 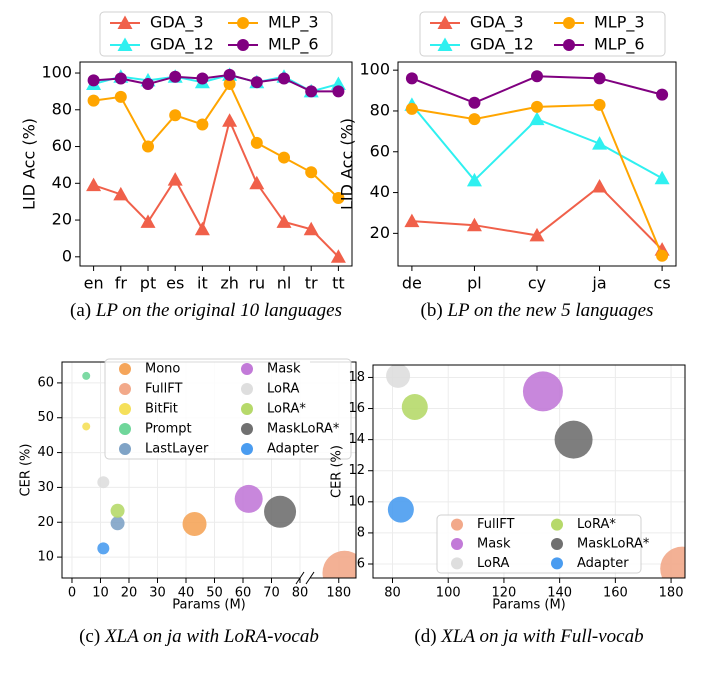 What do you see at coordinates (662, 283) in the screenshot?
I see `x-tick-label: cs` at bounding box center [662, 283].